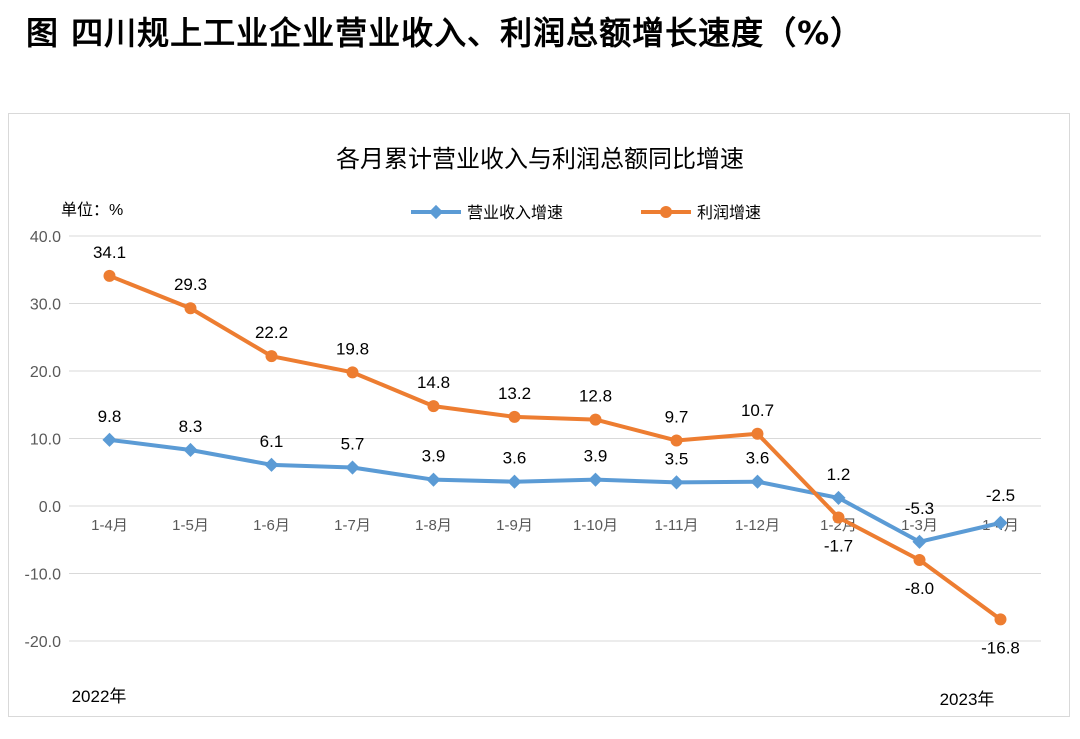 This screenshot has width=1080, height=739. Describe the element at coordinates (514, 393) in the screenshot. I see `data-label: 13.2` at that location.